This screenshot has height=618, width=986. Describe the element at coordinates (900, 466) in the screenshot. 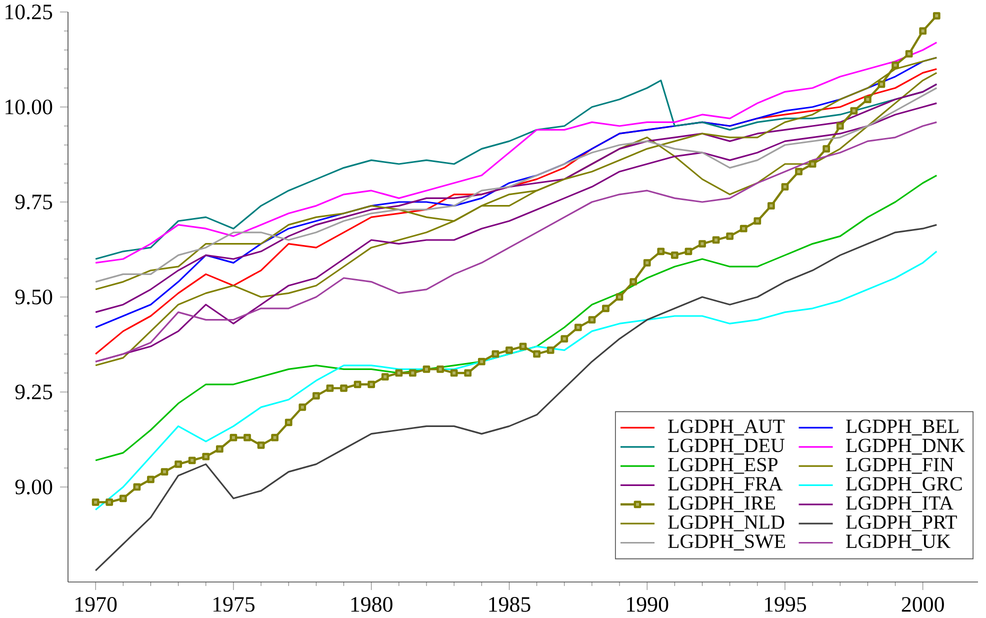

I see `legend-label: LGDPH_FIN` at that location.